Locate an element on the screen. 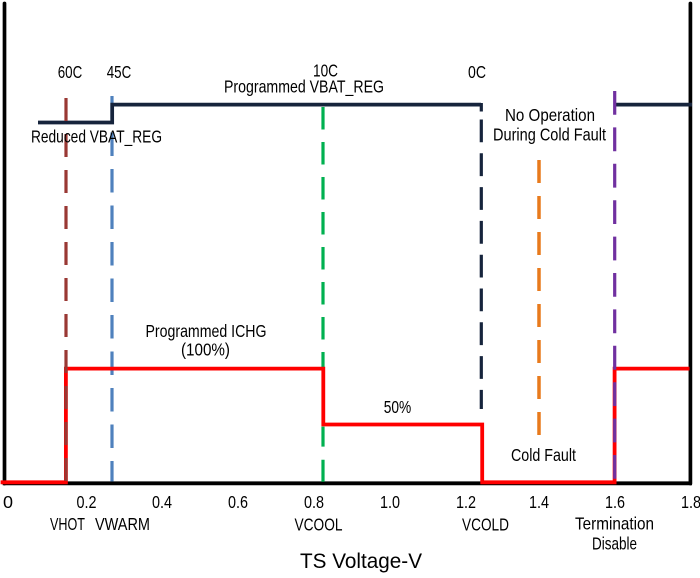 The image size is (700, 578). svg-text: 60C is located at coordinates (70, 72).